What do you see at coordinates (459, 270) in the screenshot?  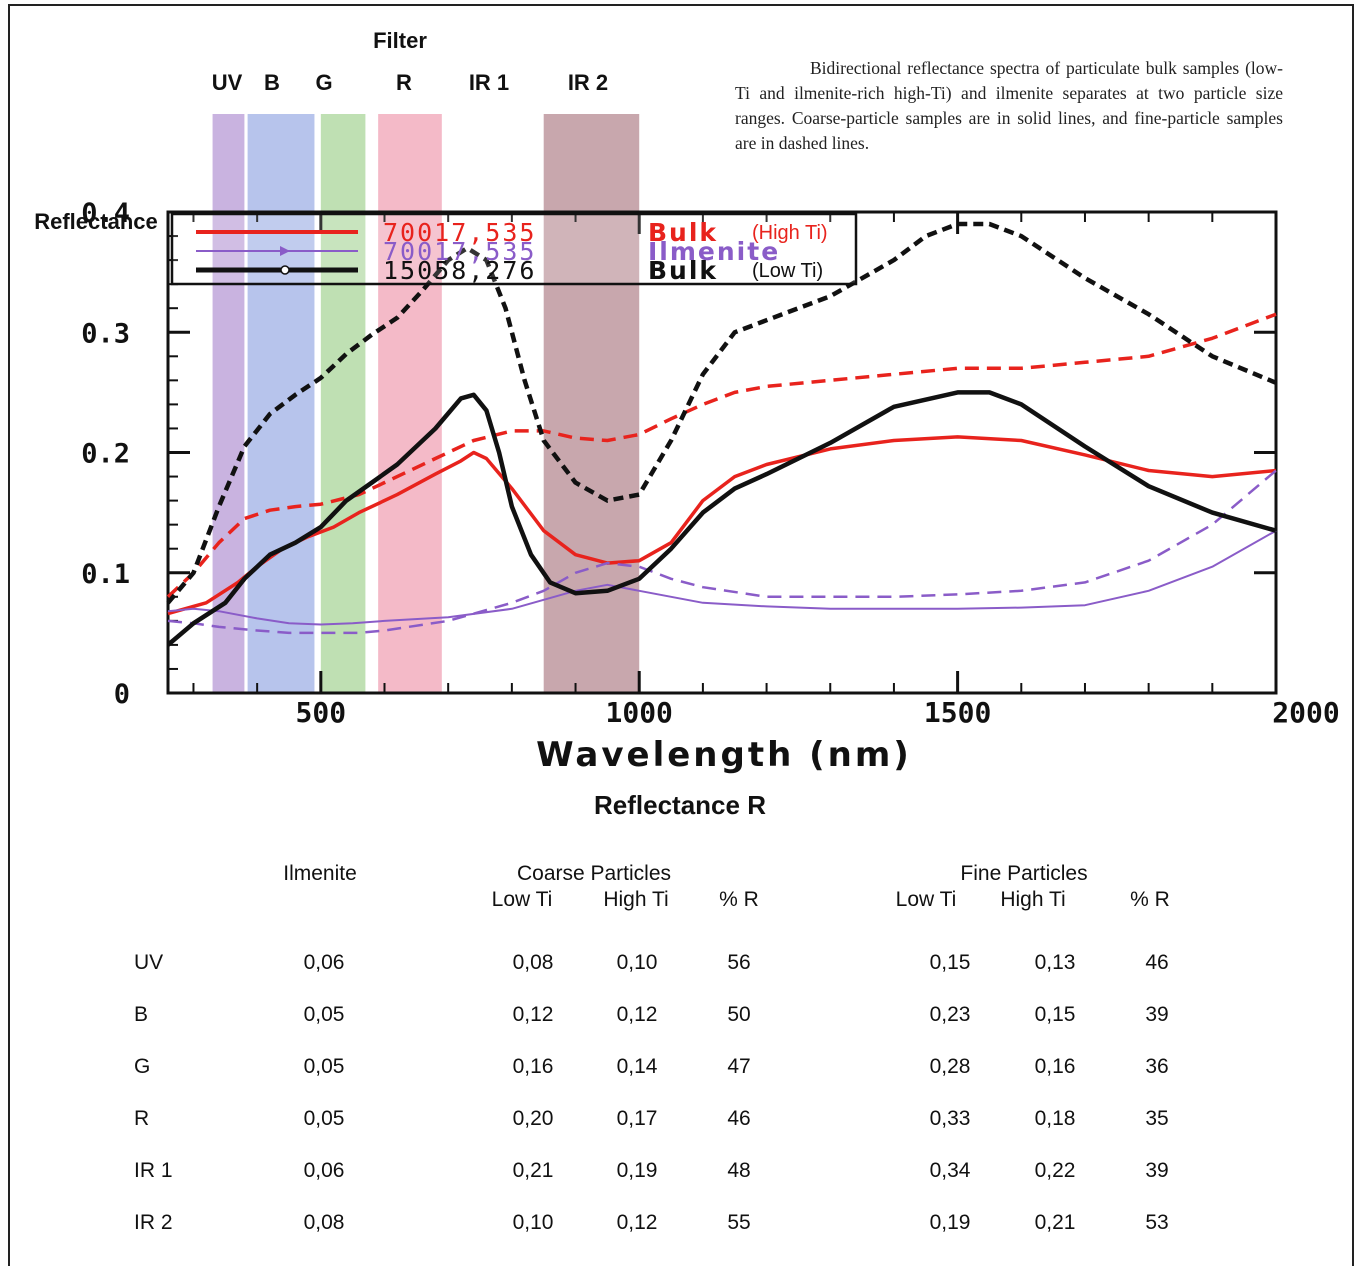 I see `legend-sample-id: 15058,276` at bounding box center [459, 270].